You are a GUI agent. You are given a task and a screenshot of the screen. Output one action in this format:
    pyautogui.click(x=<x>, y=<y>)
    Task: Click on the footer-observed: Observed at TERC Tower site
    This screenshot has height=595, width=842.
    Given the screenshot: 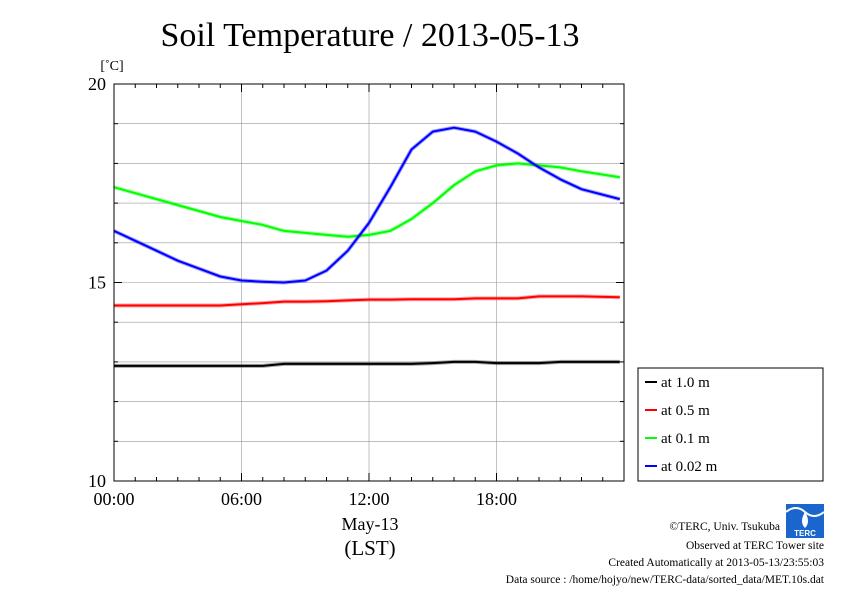 What is the action you would take?
    pyautogui.click(x=755, y=546)
    